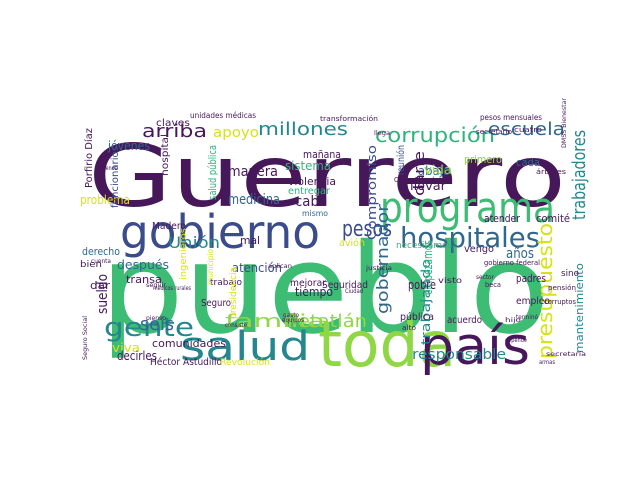 This screenshot has height=480, width=640. Describe the element at coordinates (372, 192) in the screenshot. I see `cloud-word: Compromiso` at that location.